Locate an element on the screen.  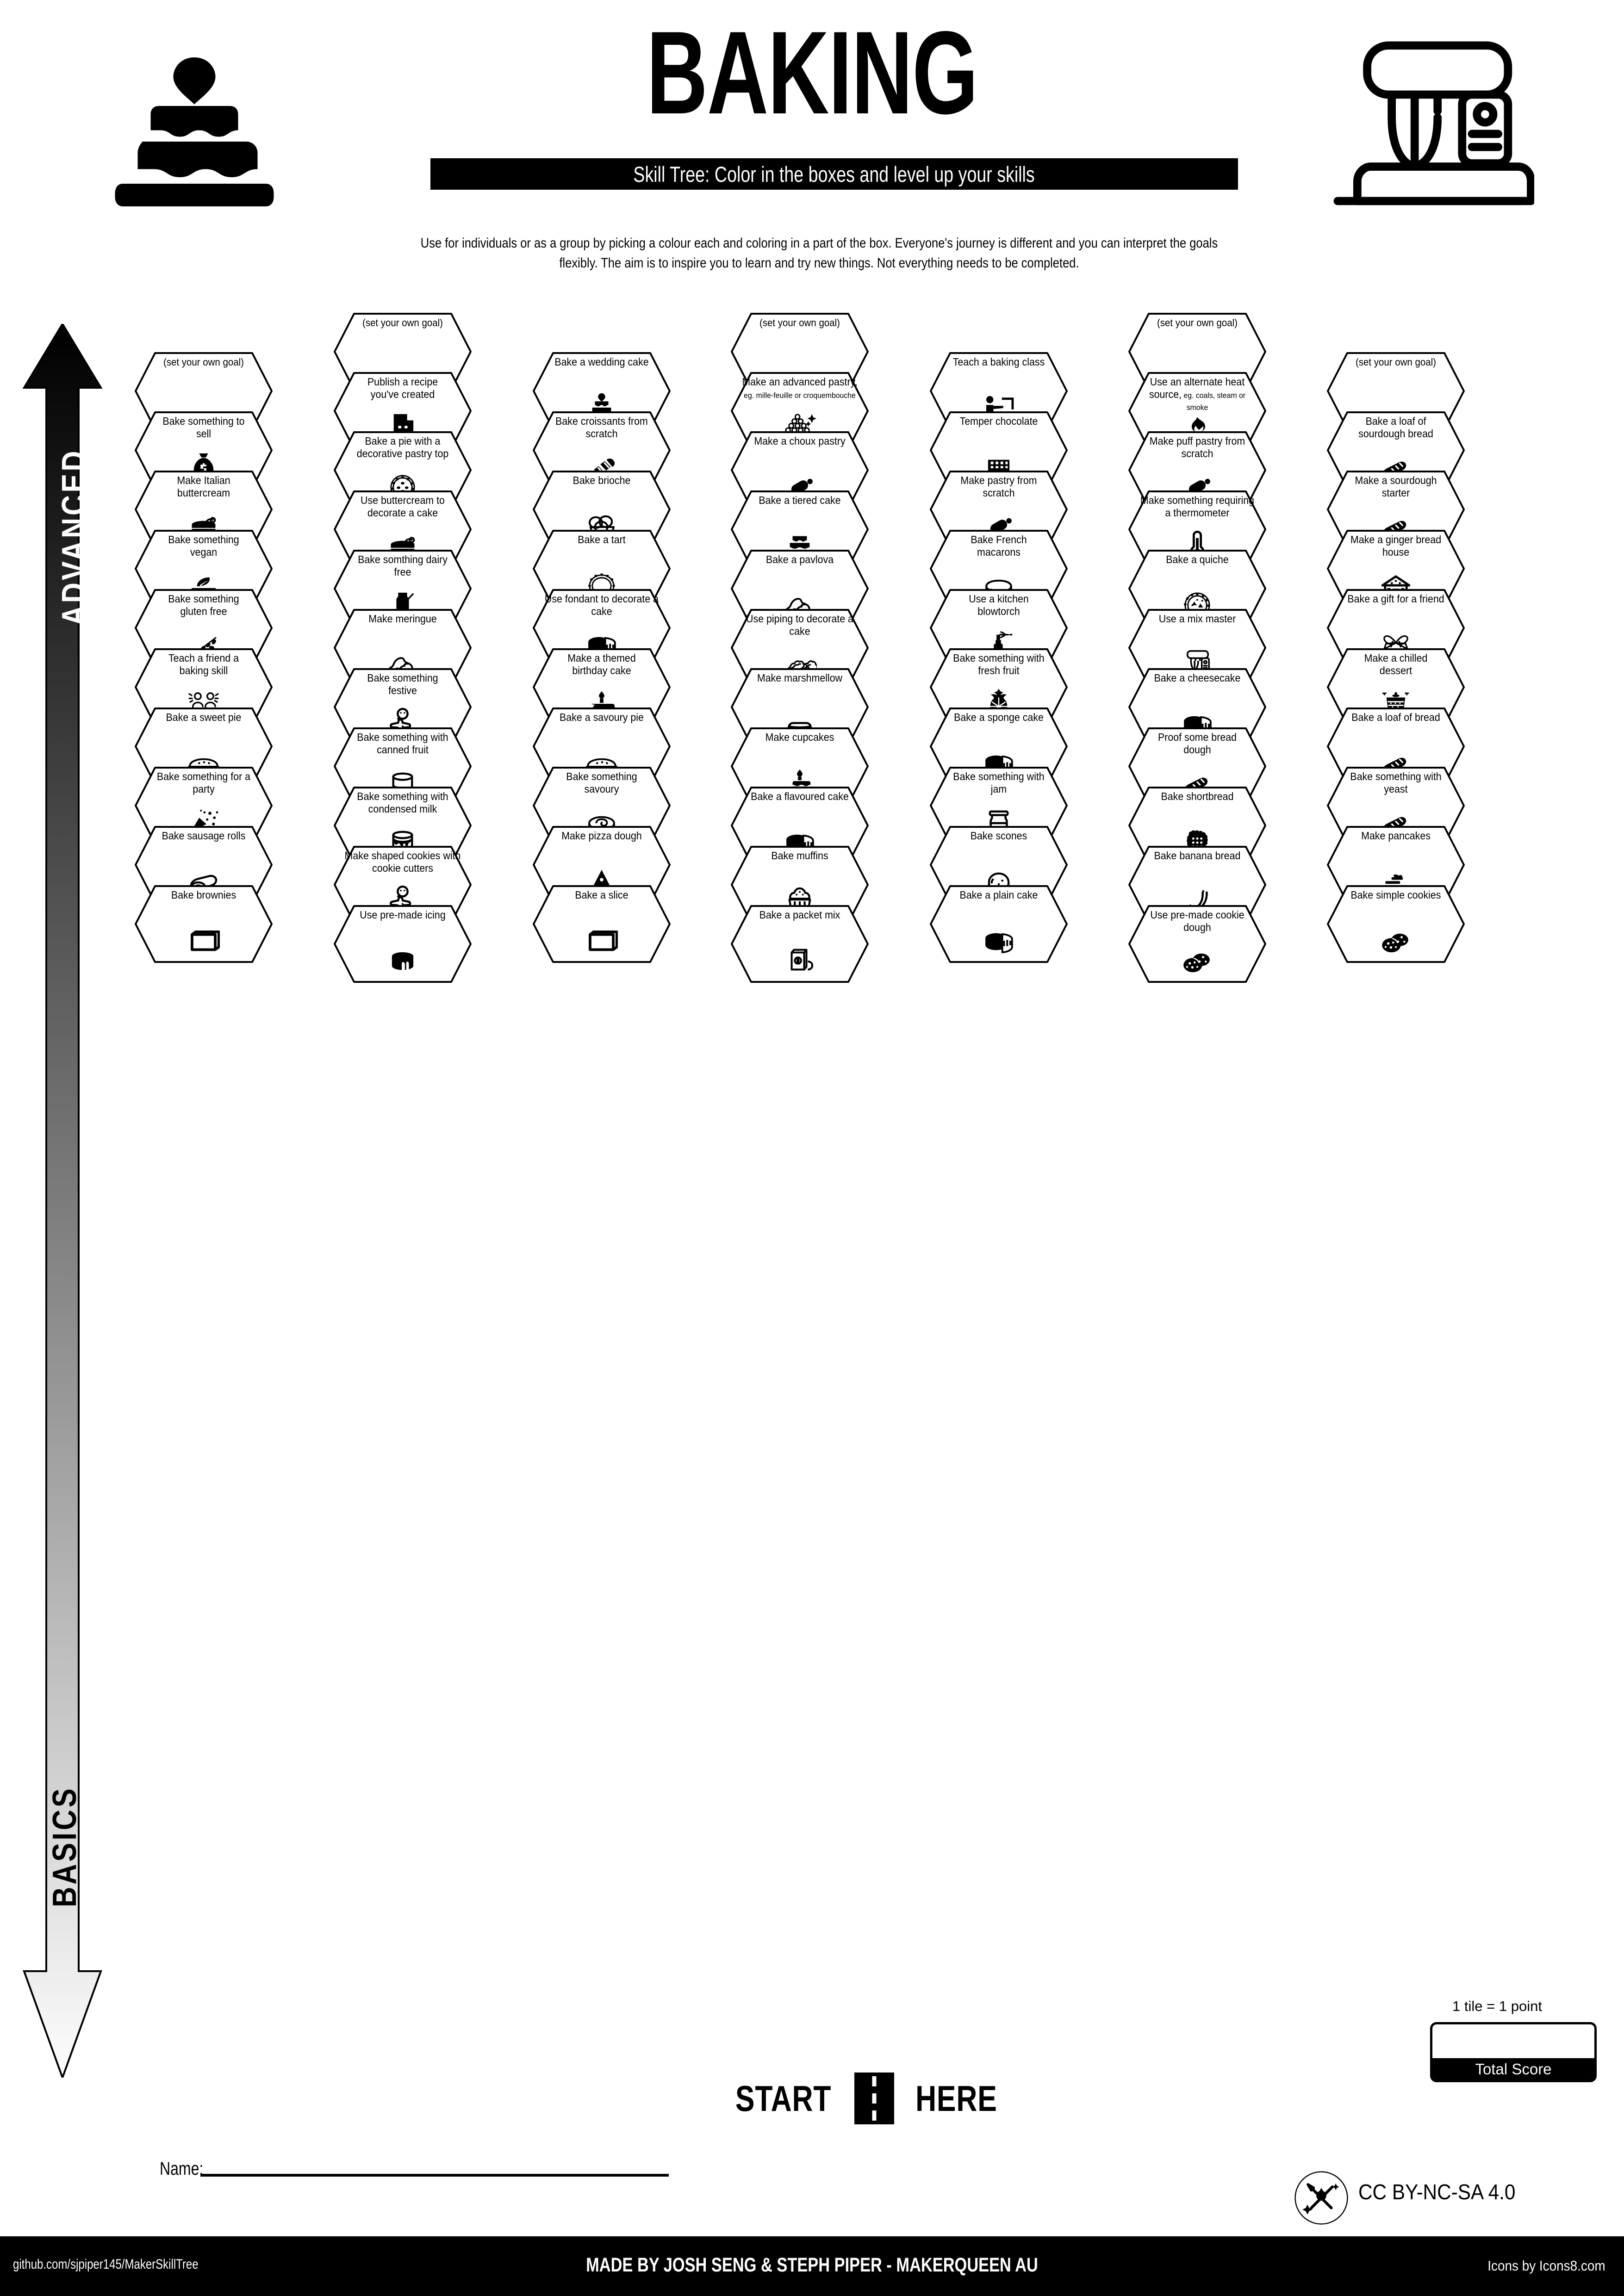
skill-tile: Make Italian buttercream is located at coordinates (203, 509).